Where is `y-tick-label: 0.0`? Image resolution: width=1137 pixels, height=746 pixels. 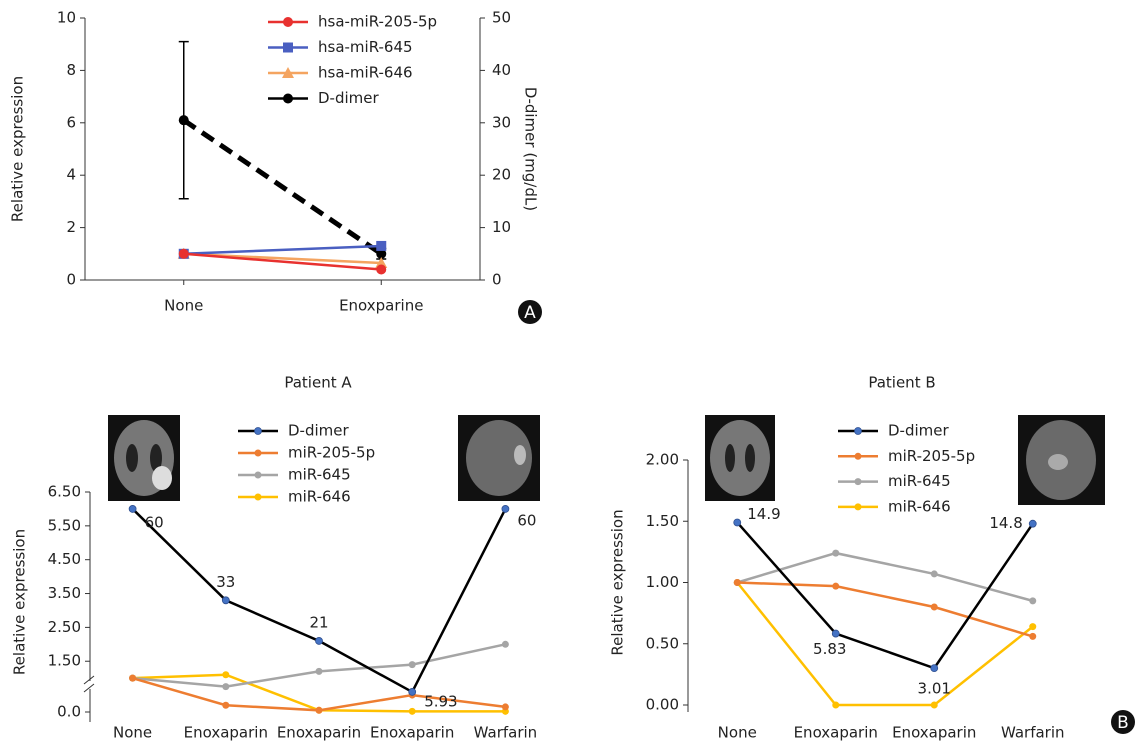 y-tick-label: 0.0 is located at coordinates (69, 712).